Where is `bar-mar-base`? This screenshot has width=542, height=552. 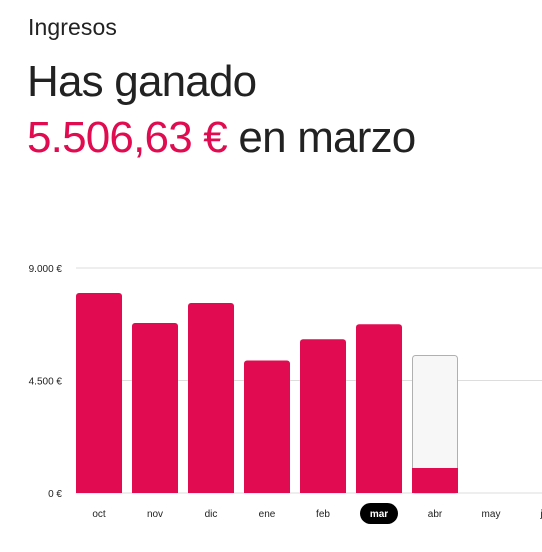 bar-mar-base is located at coordinates (379, 491).